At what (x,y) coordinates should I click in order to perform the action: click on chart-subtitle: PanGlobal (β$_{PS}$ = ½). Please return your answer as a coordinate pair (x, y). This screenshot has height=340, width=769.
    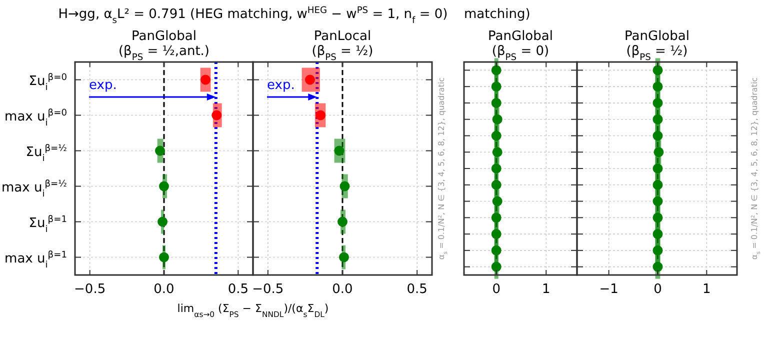
    Looking at the image, I should click on (657, 46).